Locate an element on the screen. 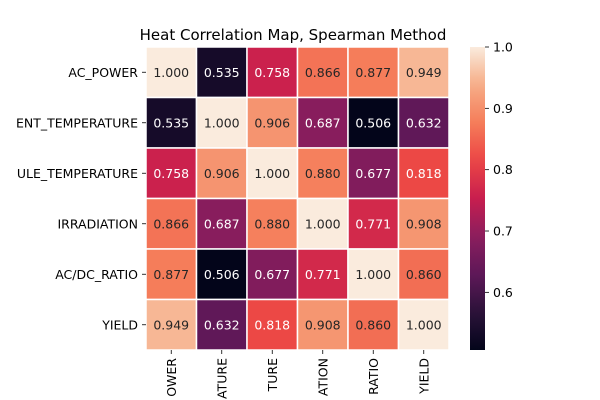  y-tick-label: AC_POWER is located at coordinates (103, 72).